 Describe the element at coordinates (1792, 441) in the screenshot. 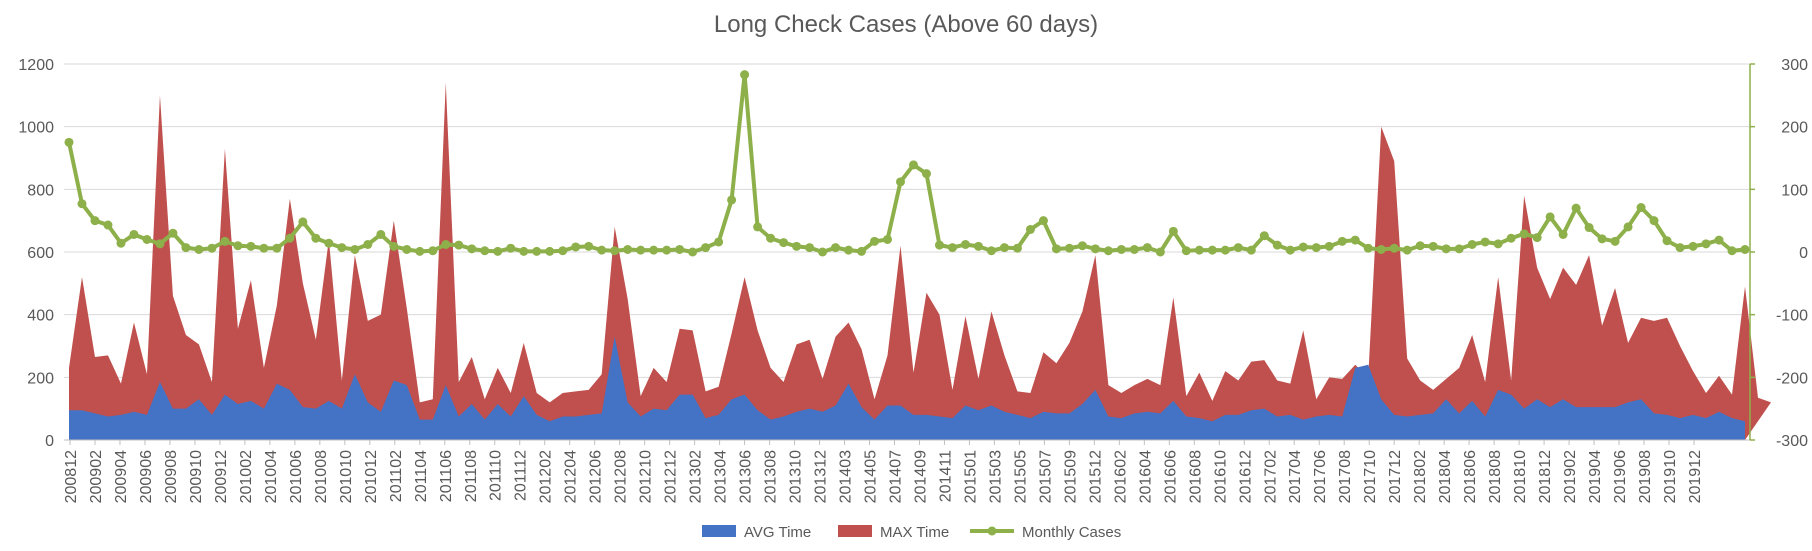

I see `y-right-tick-label: -300` at that location.